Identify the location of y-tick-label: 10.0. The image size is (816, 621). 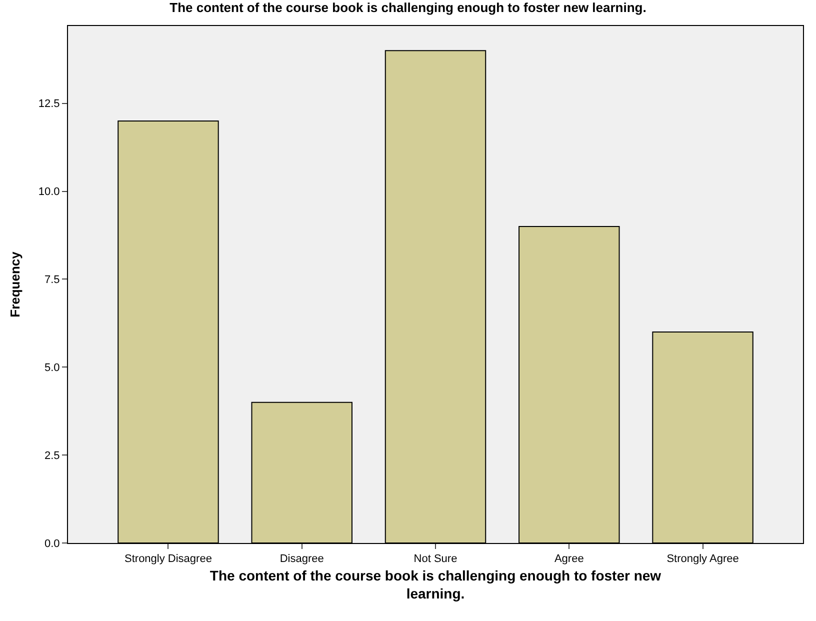
(49, 192).